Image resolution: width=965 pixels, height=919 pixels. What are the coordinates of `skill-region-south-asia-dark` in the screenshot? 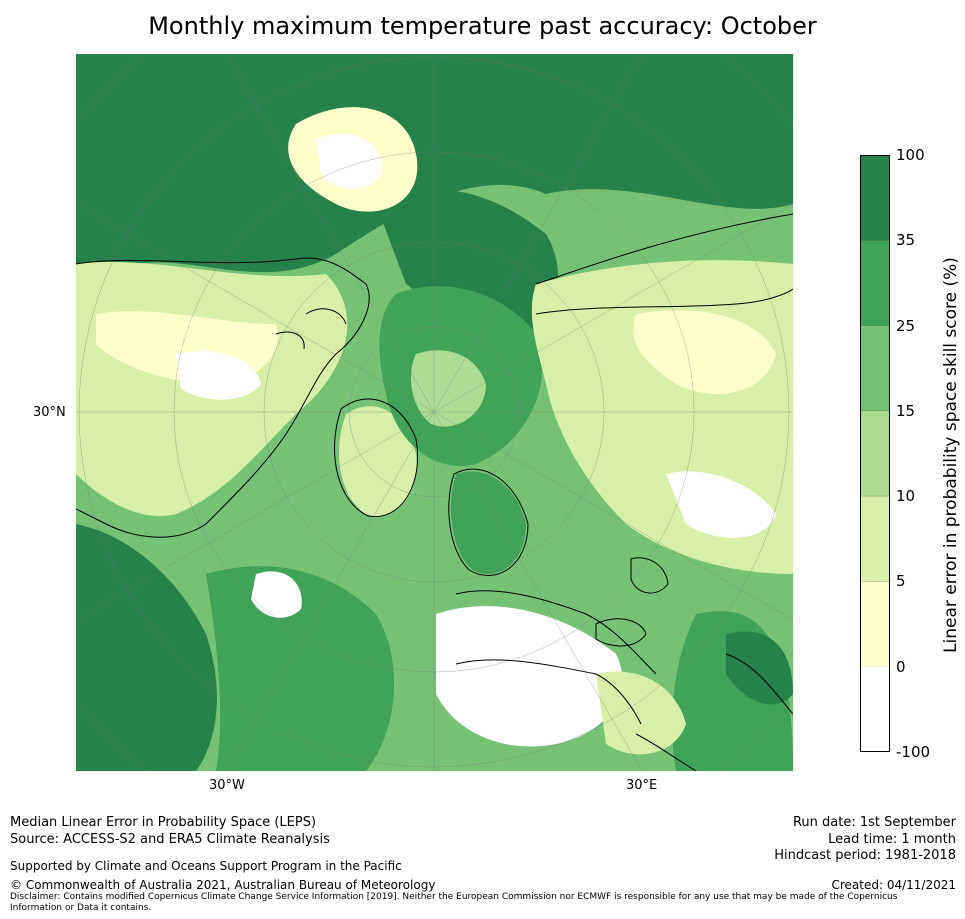 It's located at (759, 668).